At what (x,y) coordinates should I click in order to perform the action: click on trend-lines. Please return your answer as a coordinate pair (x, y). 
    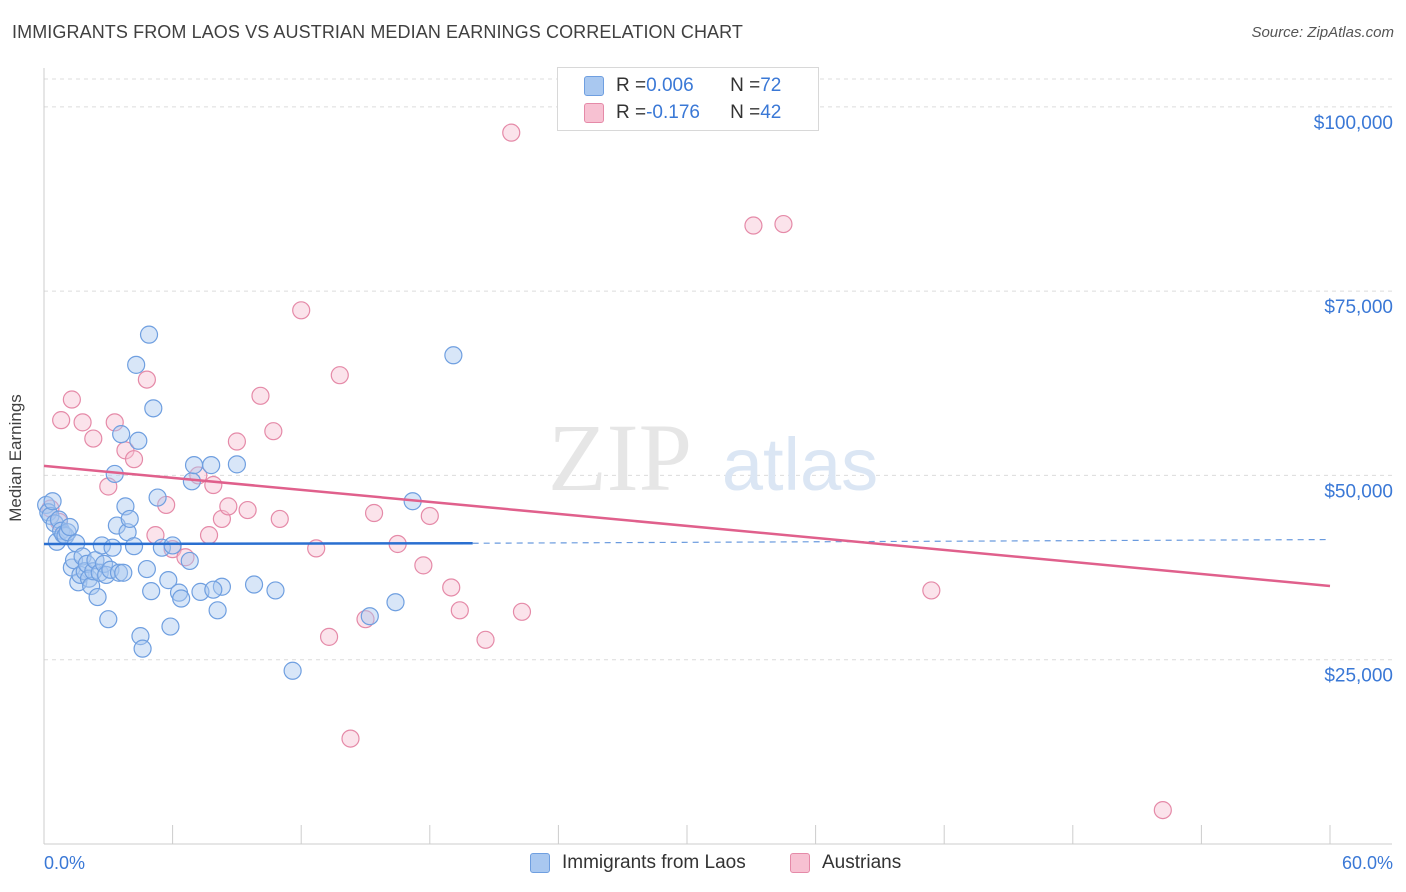
    Looking at the image, I should click on (687, 526).